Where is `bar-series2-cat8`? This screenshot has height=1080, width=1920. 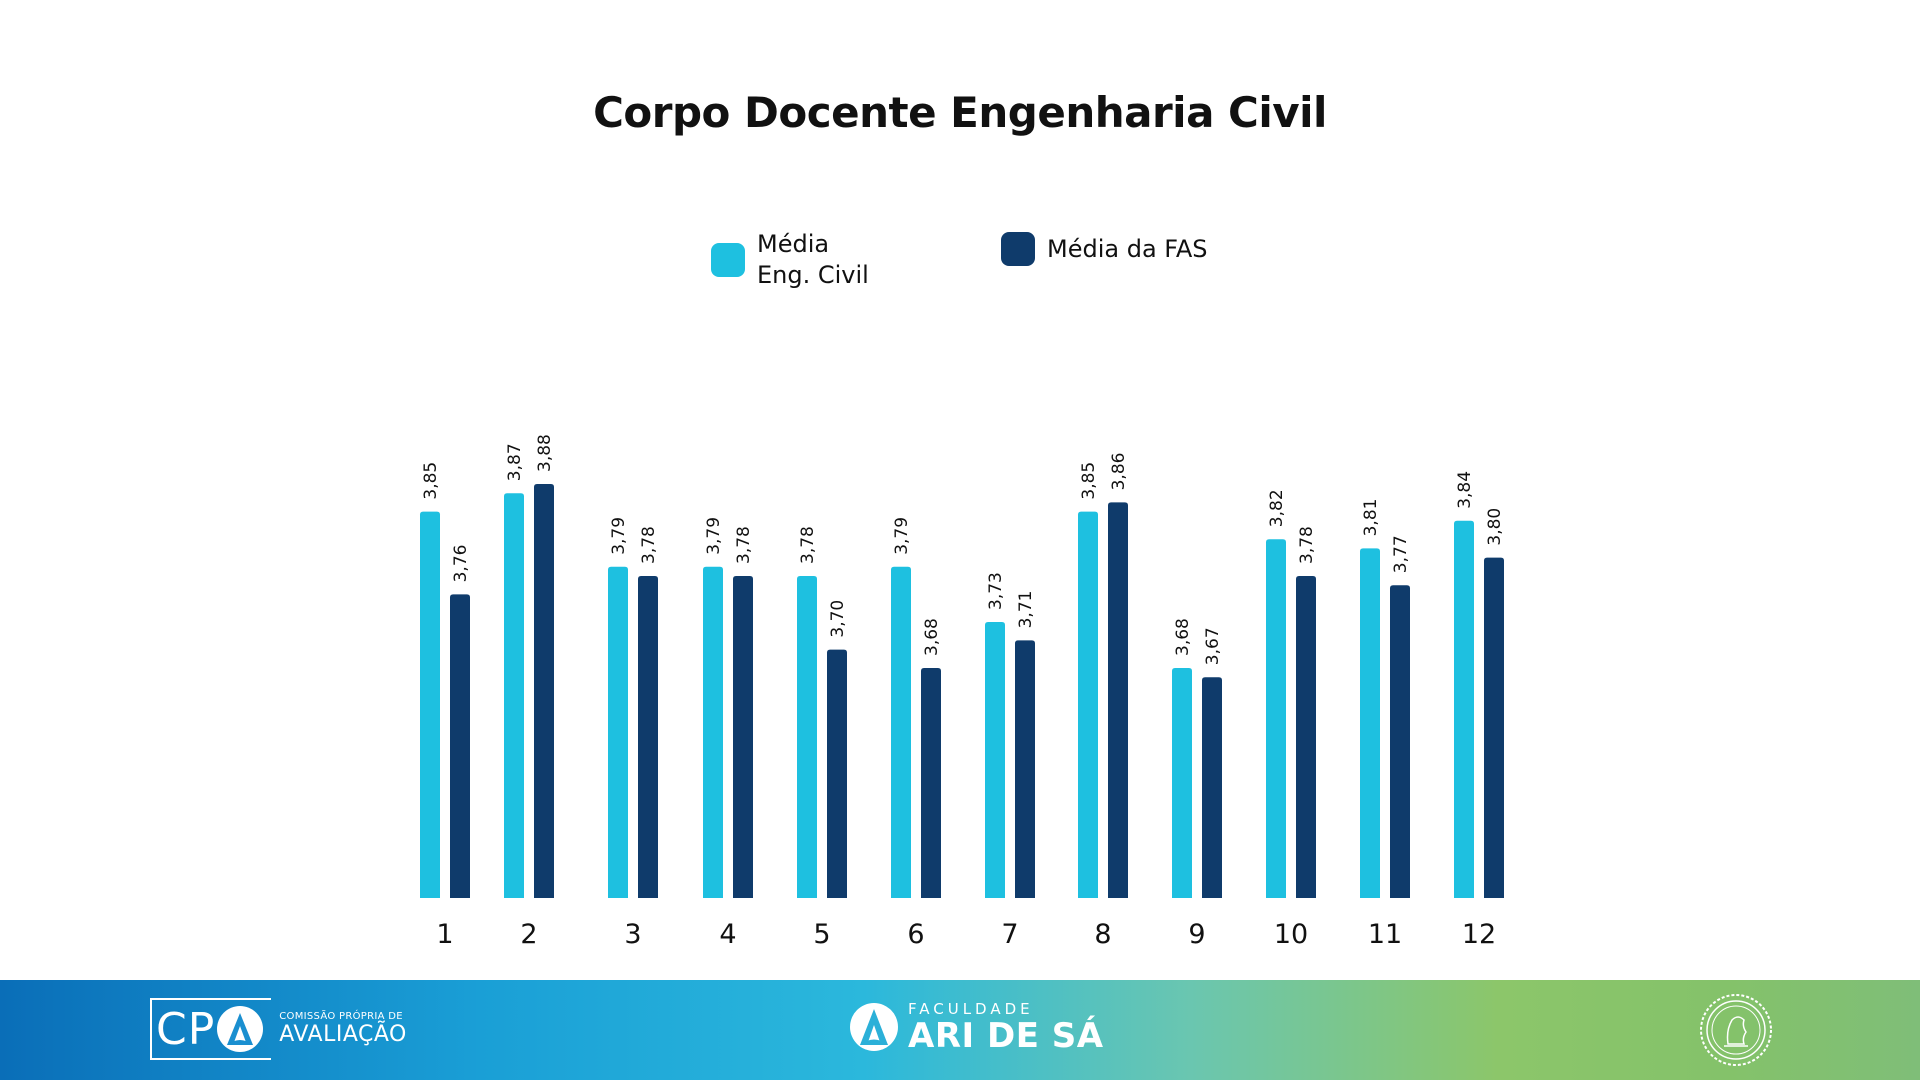 bar-series2-cat8 is located at coordinates (1118, 700).